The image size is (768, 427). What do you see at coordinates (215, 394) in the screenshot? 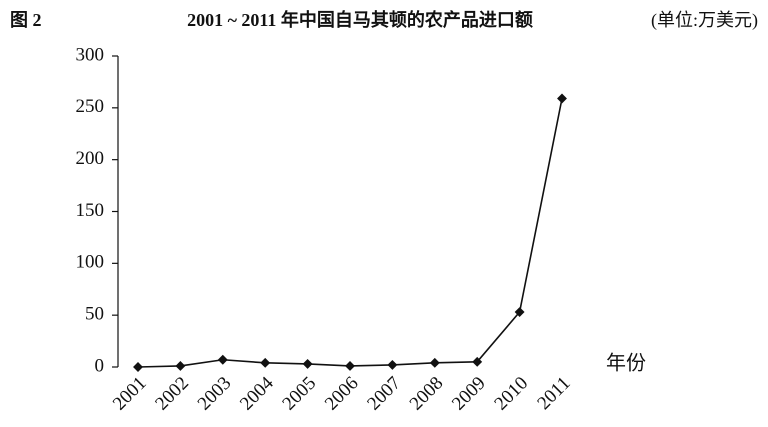
I see `x-tick-label: 2003` at bounding box center [215, 394].